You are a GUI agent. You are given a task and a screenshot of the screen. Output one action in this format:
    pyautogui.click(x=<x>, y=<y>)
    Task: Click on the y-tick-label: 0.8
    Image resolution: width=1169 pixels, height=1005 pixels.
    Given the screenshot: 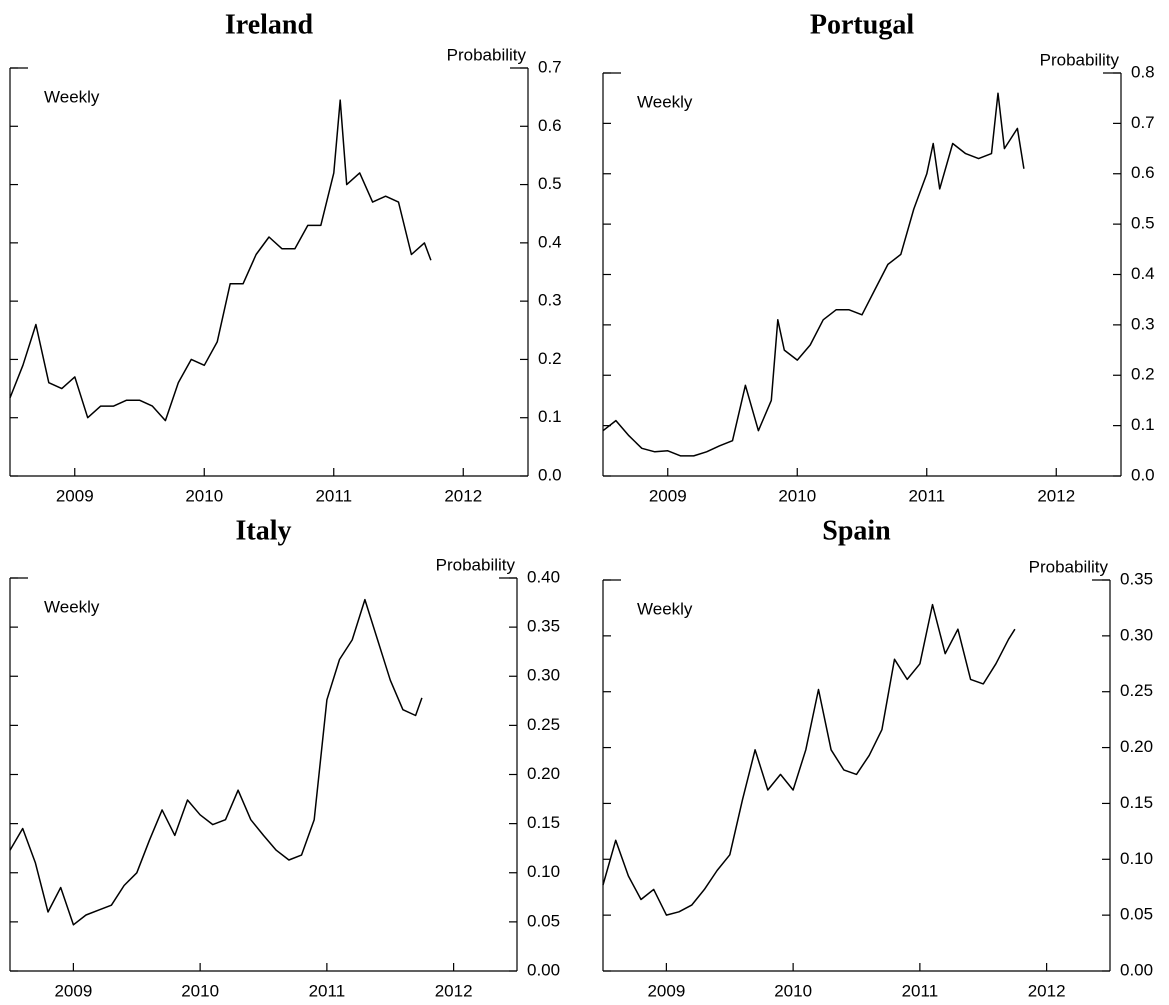 What is the action you would take?
    pyautogui.click(x=1143, y=71)
    